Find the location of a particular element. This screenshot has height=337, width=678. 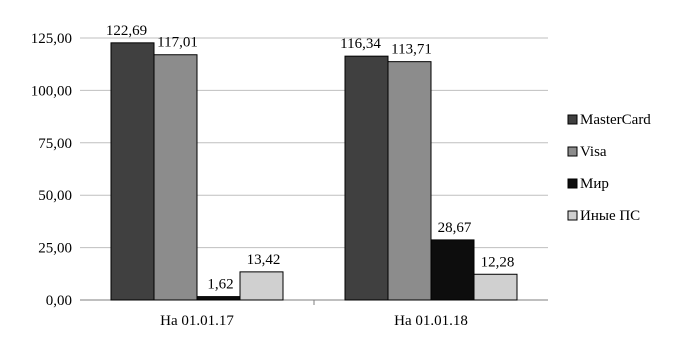

data-label: 122,69 is located at coordinates (126, 31).